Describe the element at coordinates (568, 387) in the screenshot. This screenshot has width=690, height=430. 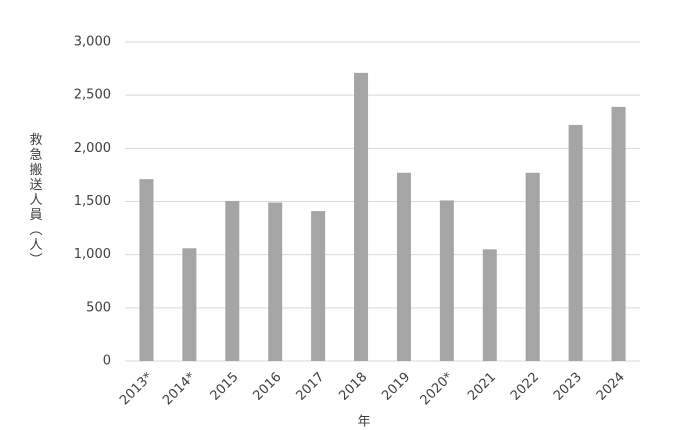
I see `x-tick-label: 2023` at that location.